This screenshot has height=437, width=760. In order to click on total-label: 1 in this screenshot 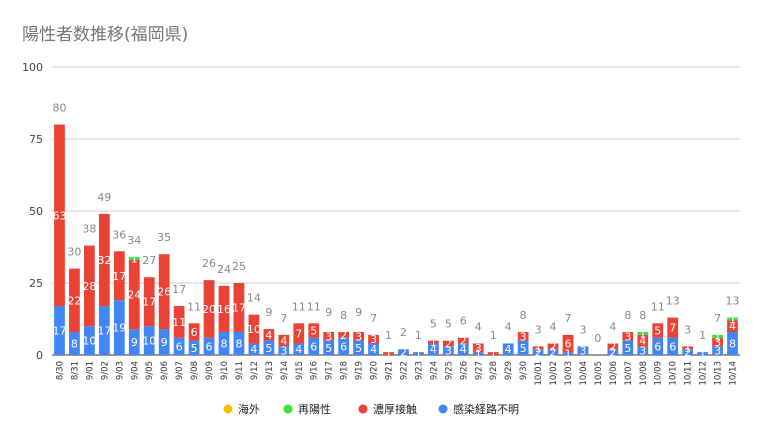, I will do `click(388, 335)`.